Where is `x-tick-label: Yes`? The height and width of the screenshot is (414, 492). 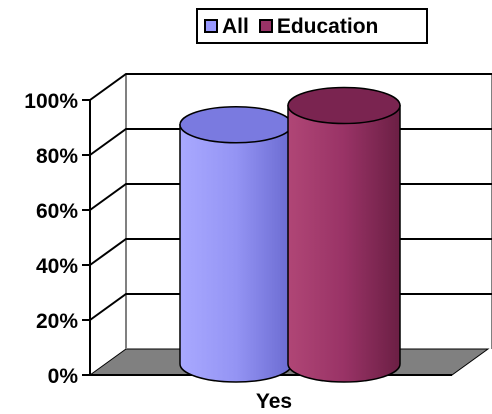
x-tick-label: Yes is located at coordinates (274, 401).